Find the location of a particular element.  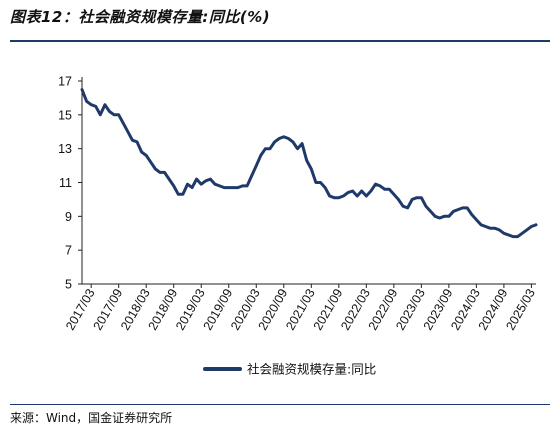

chart-title: 图表12：社会融资规模存量:同比(%) is located at coordinates (140, 17).